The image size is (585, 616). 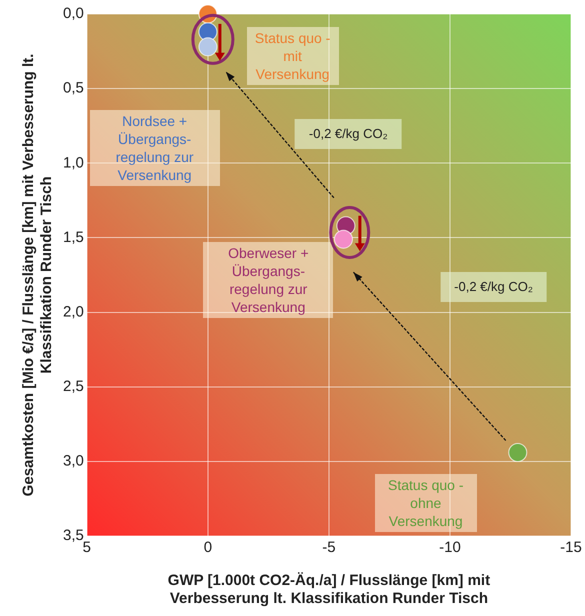 What do you see at coordinates (73, 88) in the screenshot?
I see `y-tick-label: 0,5` at bounding box center [73, 88].